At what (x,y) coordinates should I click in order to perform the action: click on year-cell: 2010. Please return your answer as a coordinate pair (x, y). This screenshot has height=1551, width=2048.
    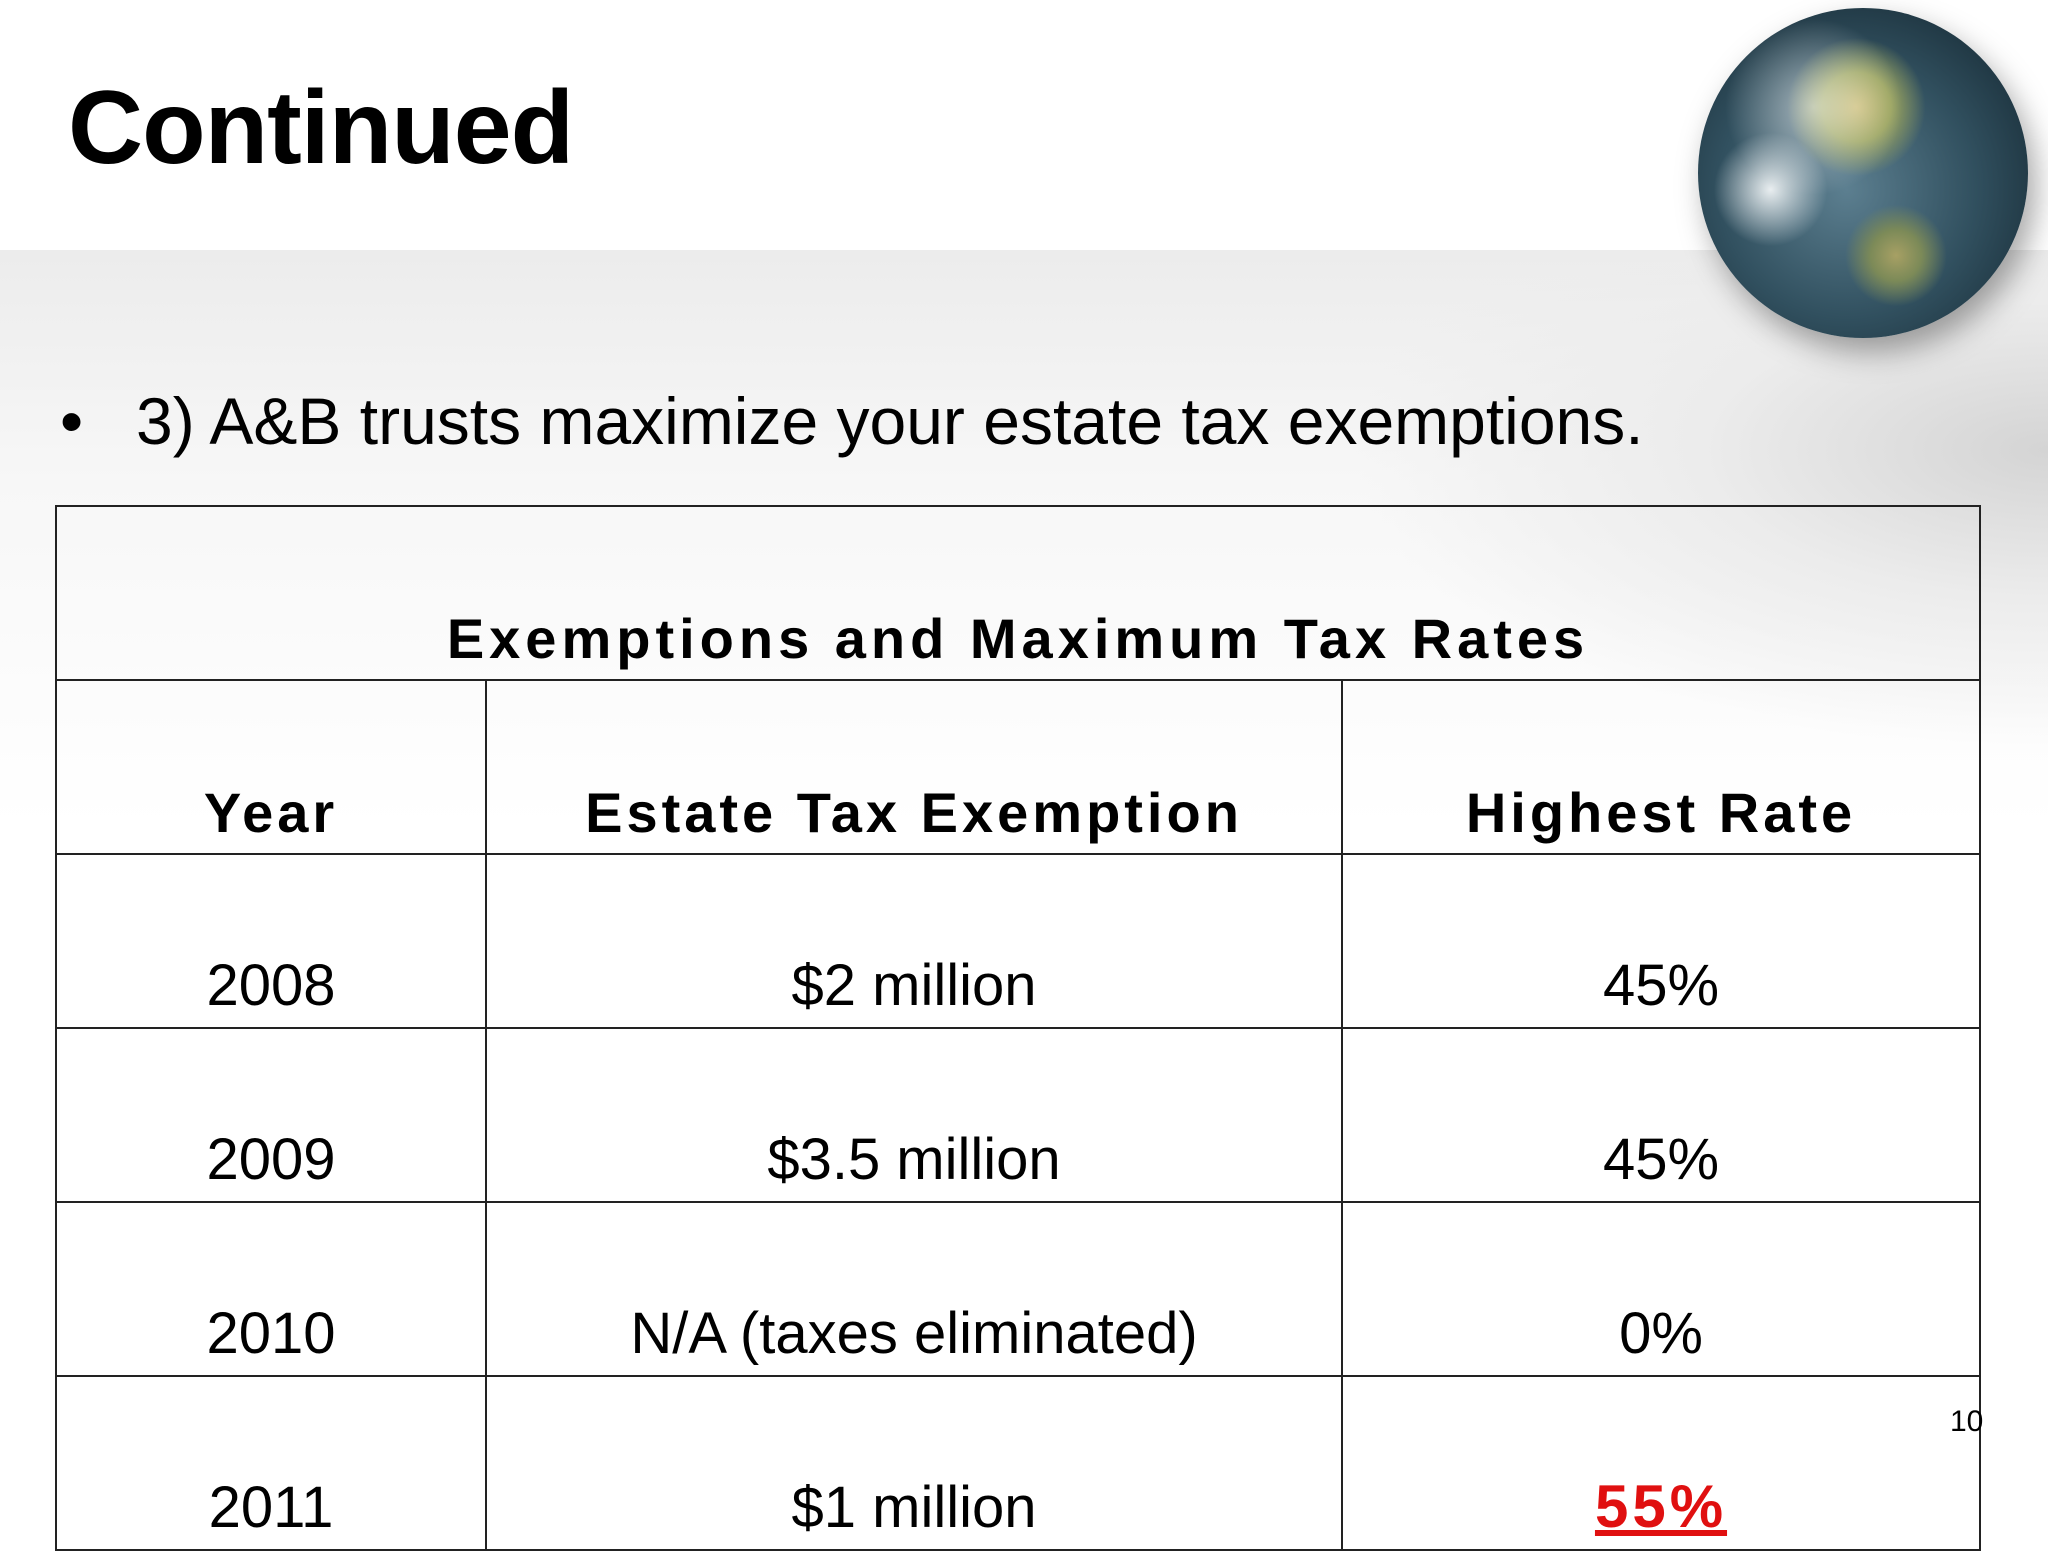
    Looking at the image, I should click on (271, 1289).